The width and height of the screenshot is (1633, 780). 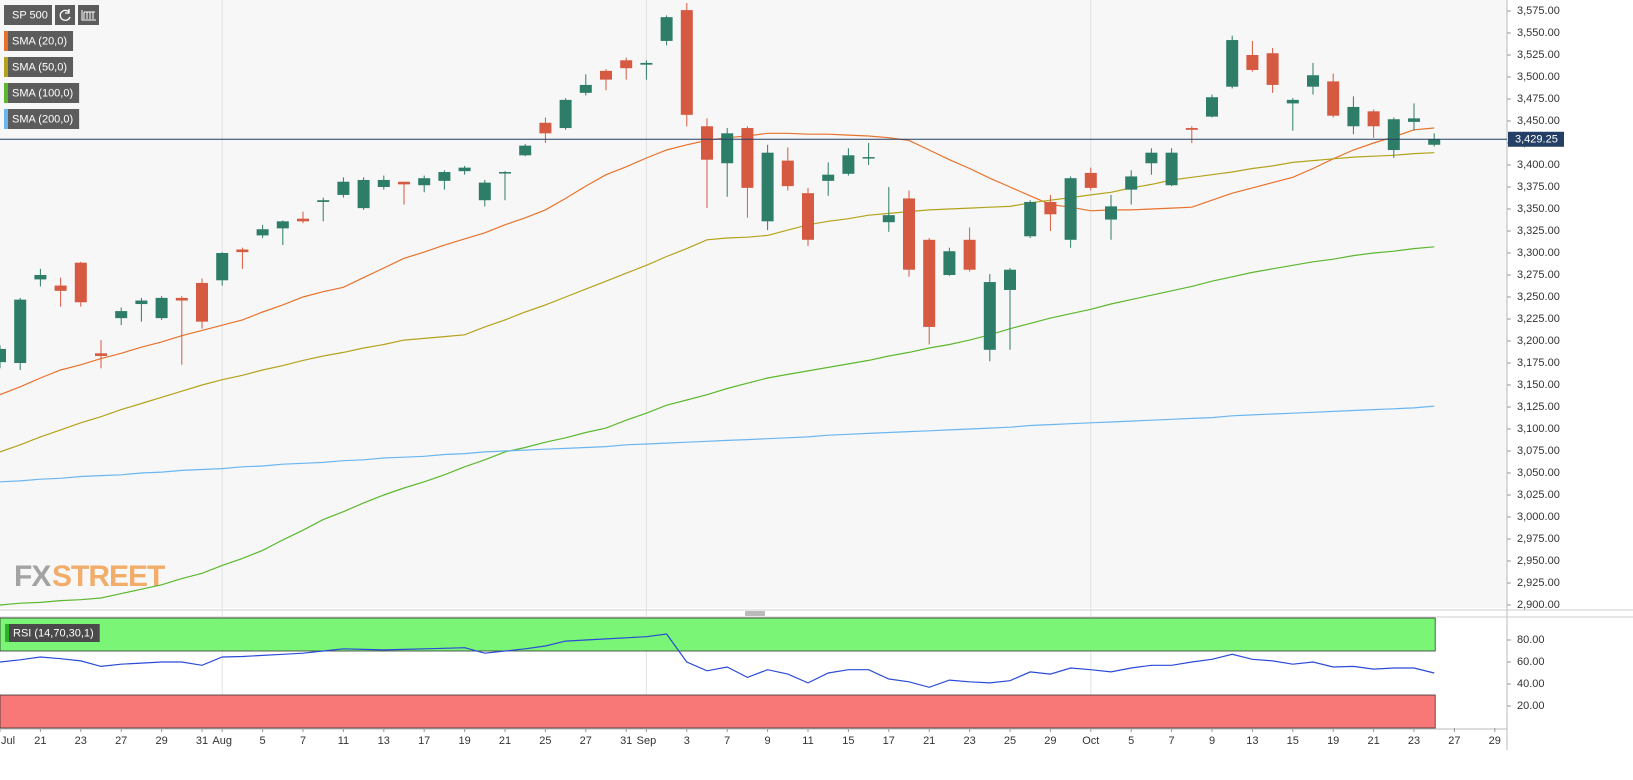 What do you see at coordinates (755, 613) in the screenshot?
I see `panel-resize-handle` at bounding box center [755, 613].